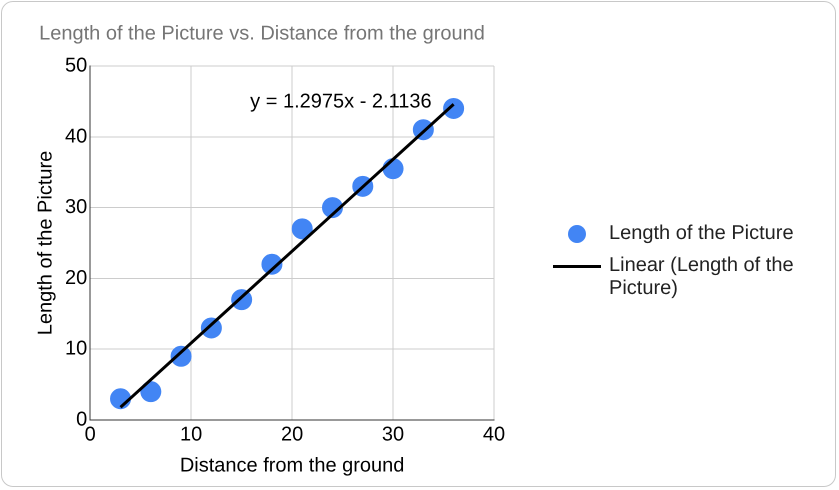 This screenshot has width=839, height=490. What do you see at coordinates (76, 207) in the screenshot?
I see `y-tick-label: 30` at bounding box center [76, 207].